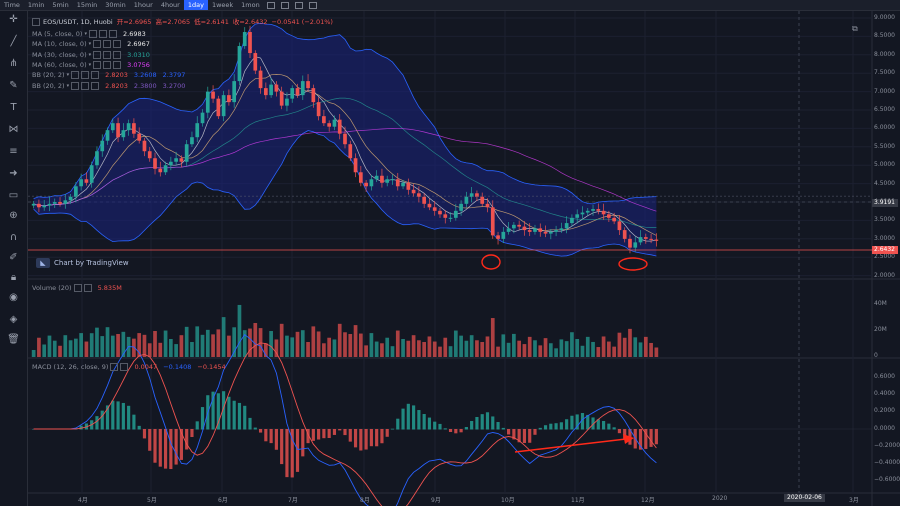 This screenshot has height=506, width=900. I want to click on trash-icon: 🗑︎, so click(13, 339).